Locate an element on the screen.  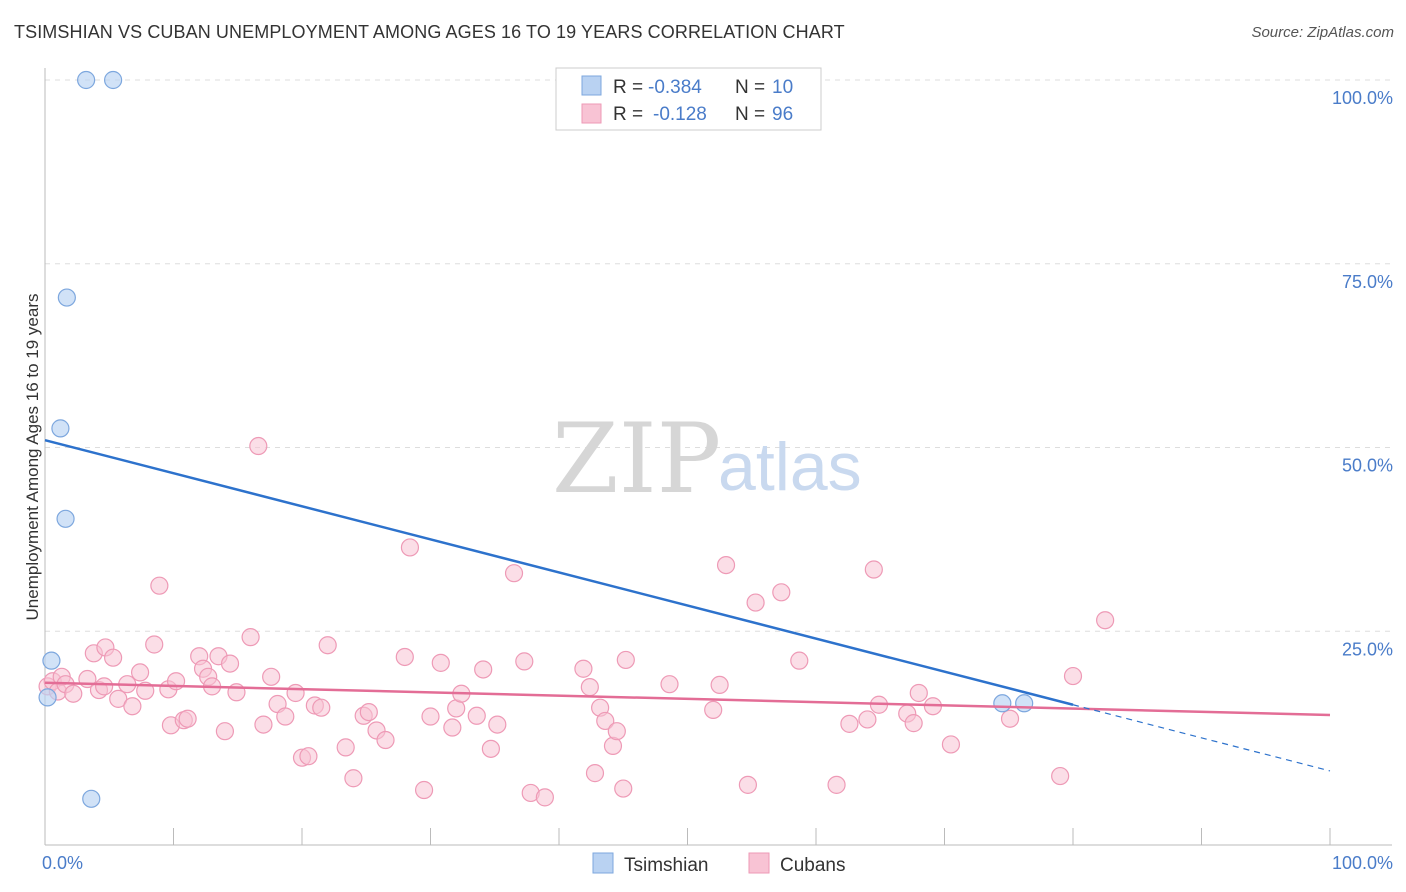
stats-n-label-1: N = is located at coordinates (750, 87).